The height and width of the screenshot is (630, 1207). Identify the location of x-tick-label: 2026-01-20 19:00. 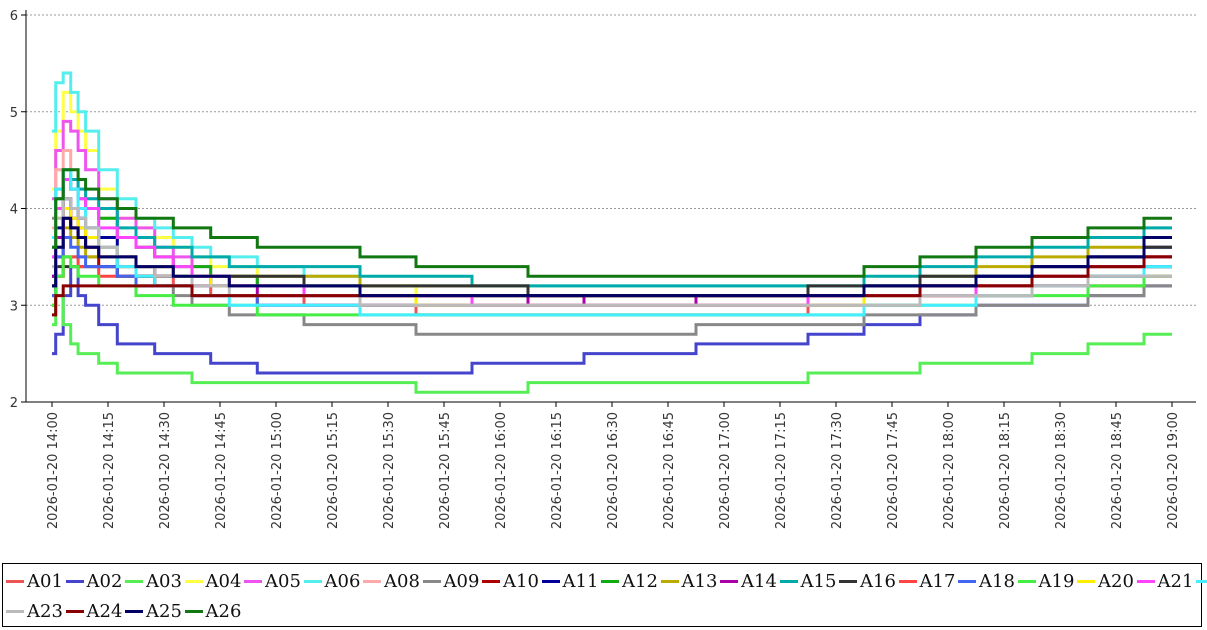
(1173, 470).